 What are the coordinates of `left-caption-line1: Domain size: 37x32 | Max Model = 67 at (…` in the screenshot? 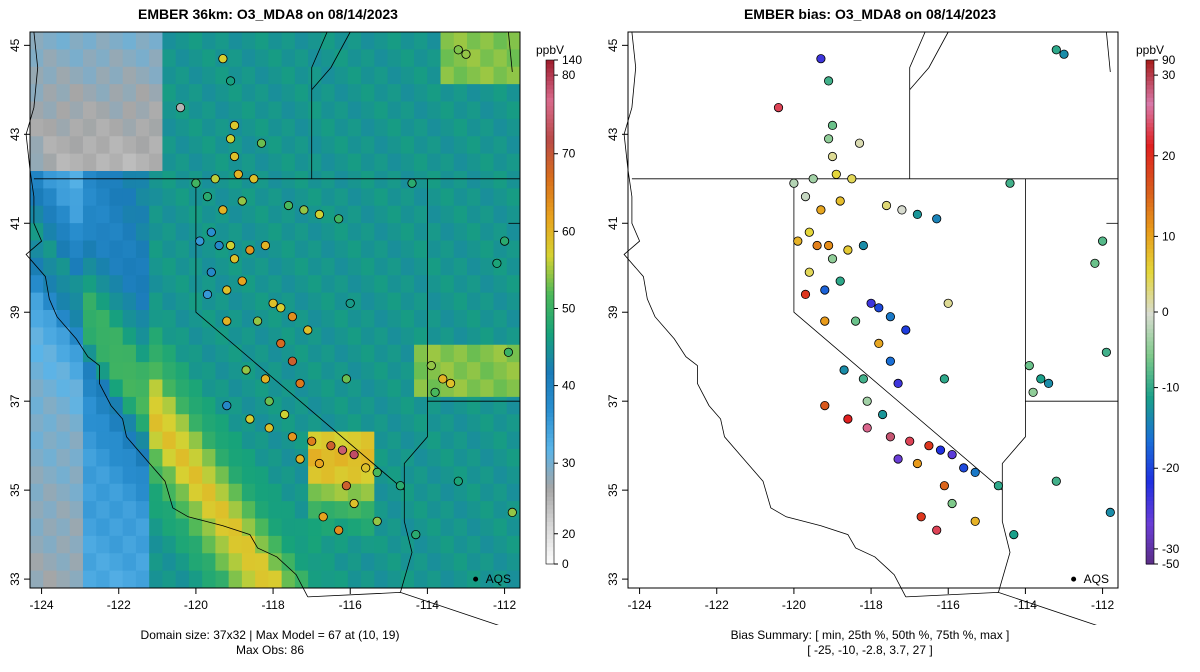 It's located at (270, 635).